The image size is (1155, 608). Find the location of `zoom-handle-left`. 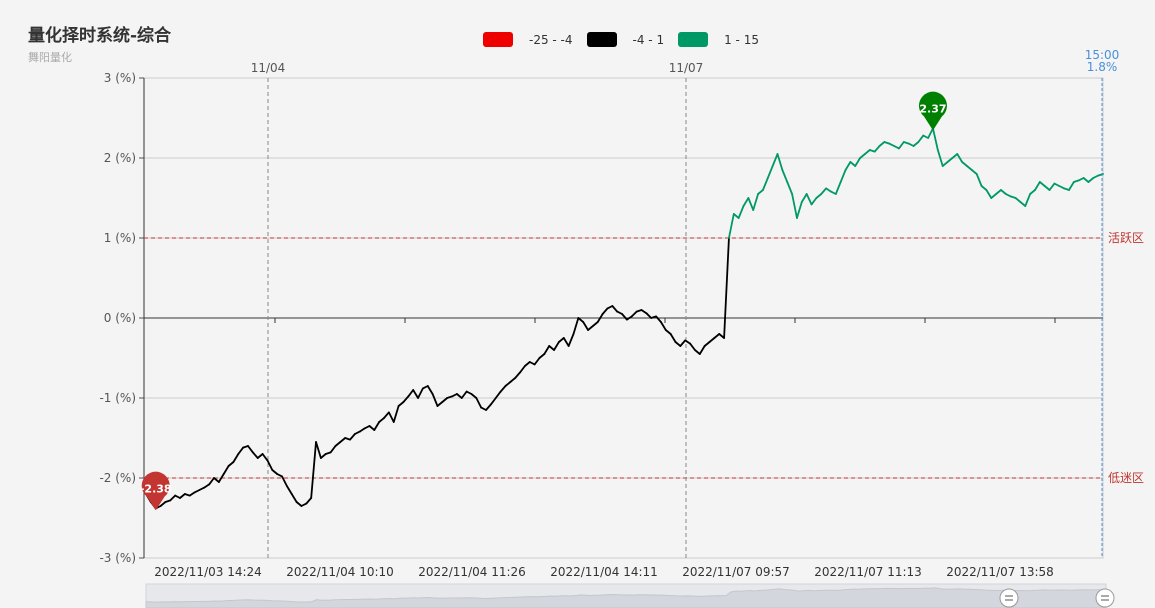

zoom-handle-left is located at coordinates (1009, 598).